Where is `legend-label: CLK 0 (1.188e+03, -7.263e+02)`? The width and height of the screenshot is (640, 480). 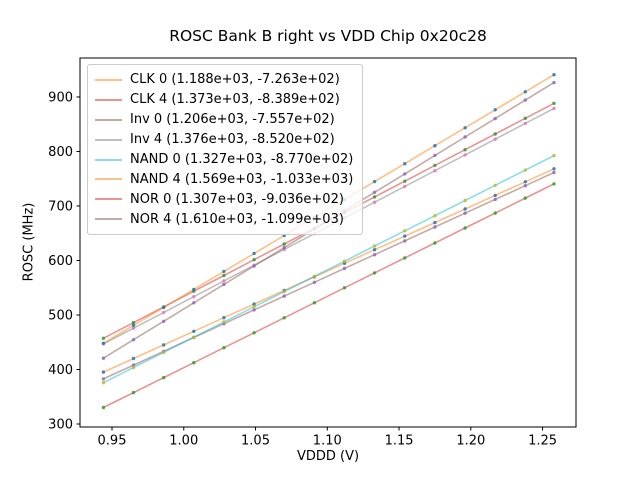
legend-label: CLK 0 (1.188e+03, -7.263e+02) is located at coordinates (235, 80).